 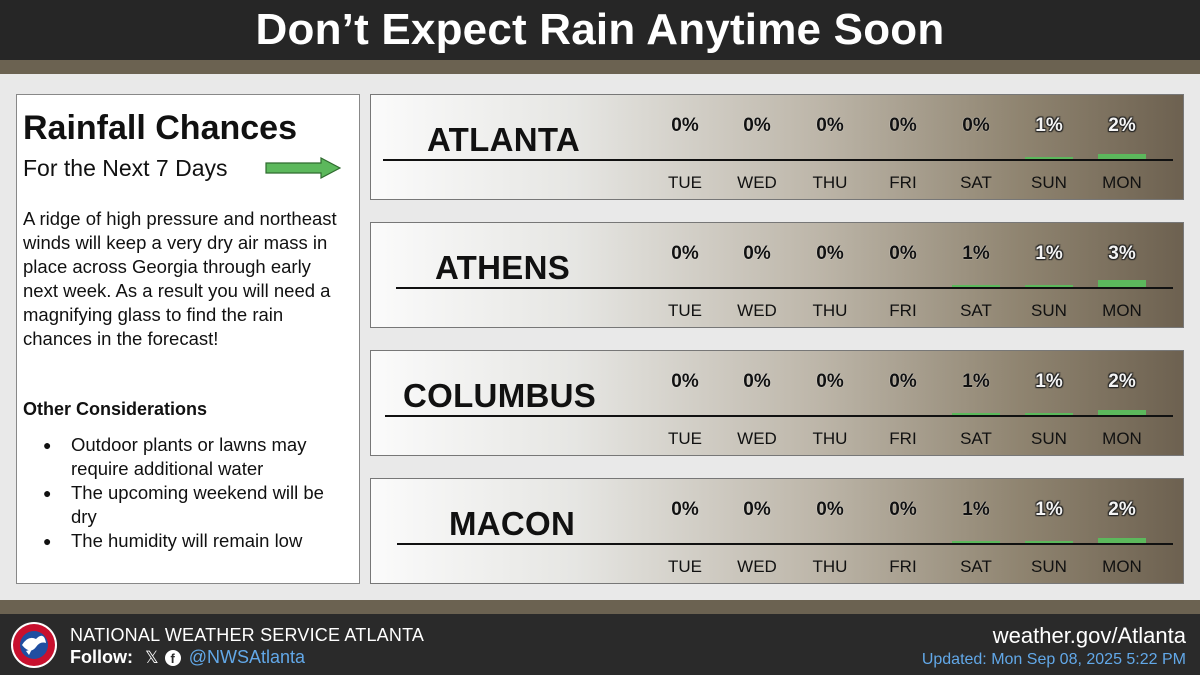 I want to click on top-divider-band, so click(x=600, y=67).